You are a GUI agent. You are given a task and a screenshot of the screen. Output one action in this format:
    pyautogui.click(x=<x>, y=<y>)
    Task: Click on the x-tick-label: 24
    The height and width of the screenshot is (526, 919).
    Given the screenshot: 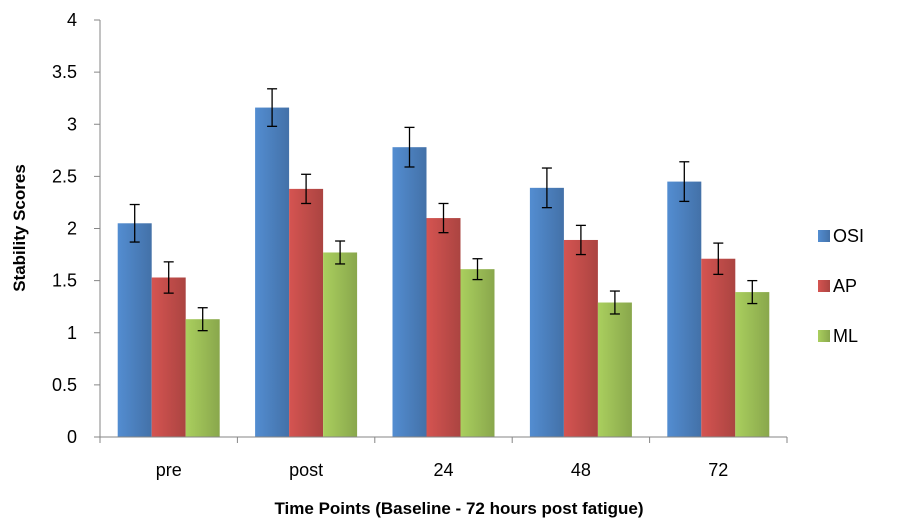 What is the action you would take?
    pyautogui.click(x=443, y=470)
    